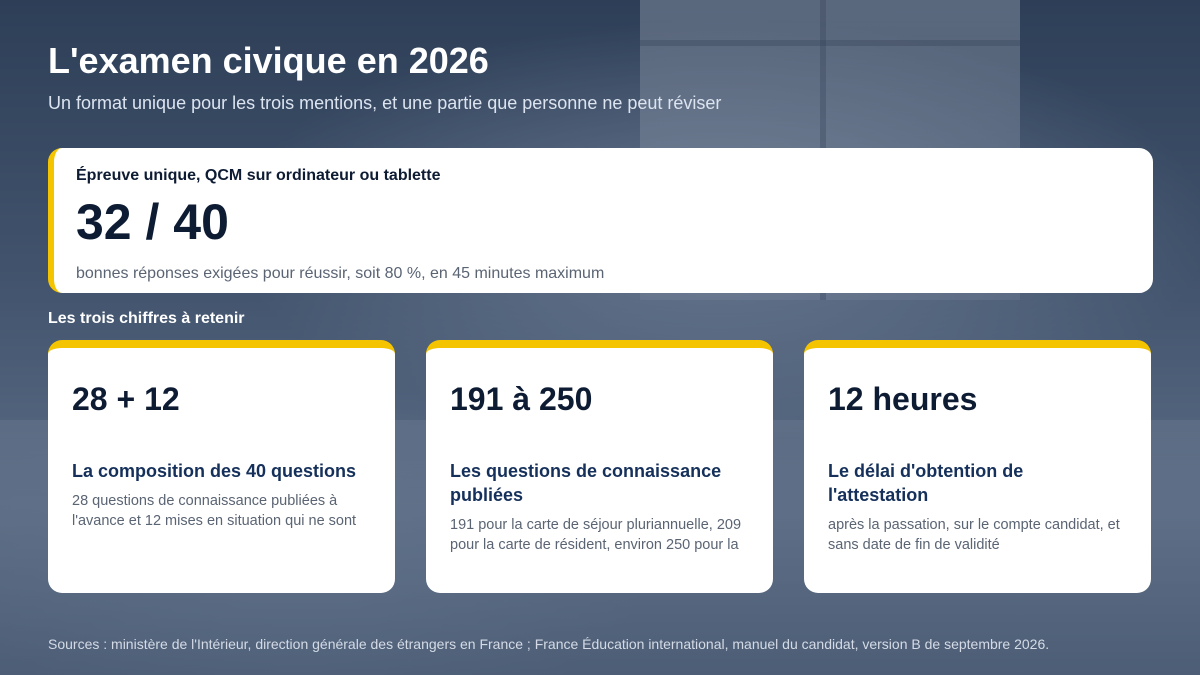  What do you see at coordinates (926, 483) in the screenshot?
I see `card-heading: Le délai d'obtention de l'attestation` at bounding box center [926, 483].